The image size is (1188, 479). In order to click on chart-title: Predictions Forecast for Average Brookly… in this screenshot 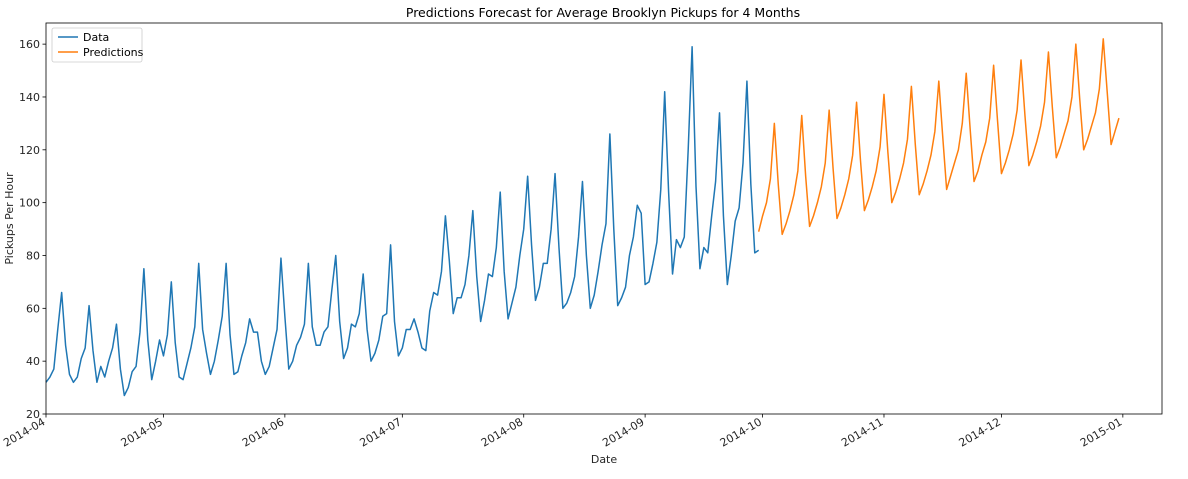, I will do `click(603, 12)`.